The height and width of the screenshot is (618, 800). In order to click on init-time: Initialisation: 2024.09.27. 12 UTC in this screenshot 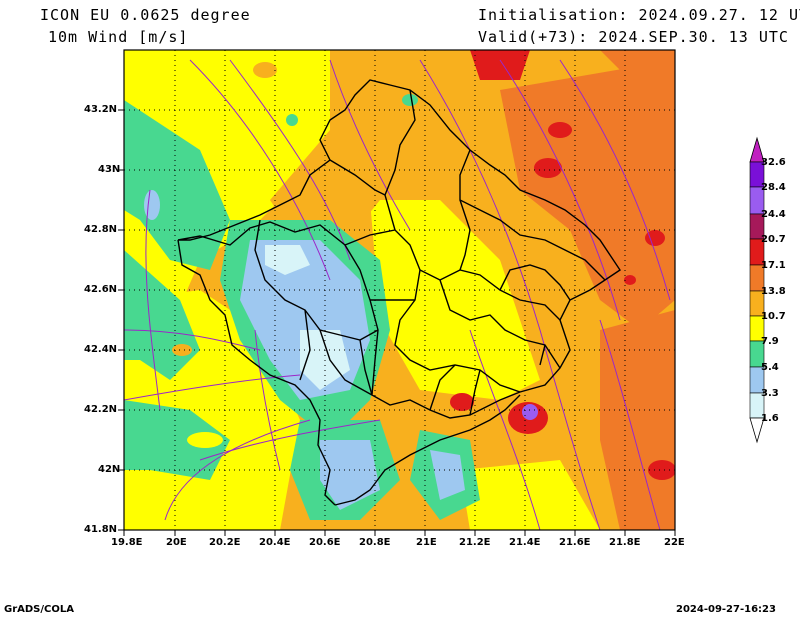, I will do `click(639, 15)`.